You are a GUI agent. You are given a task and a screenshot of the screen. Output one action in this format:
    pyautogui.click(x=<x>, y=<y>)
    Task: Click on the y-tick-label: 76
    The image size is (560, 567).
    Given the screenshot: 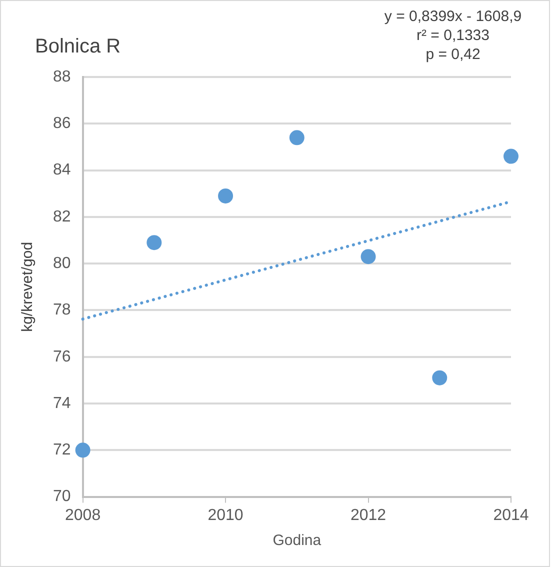 What is the action you would take?
    pyautogui.click(x=62, y=357)
    